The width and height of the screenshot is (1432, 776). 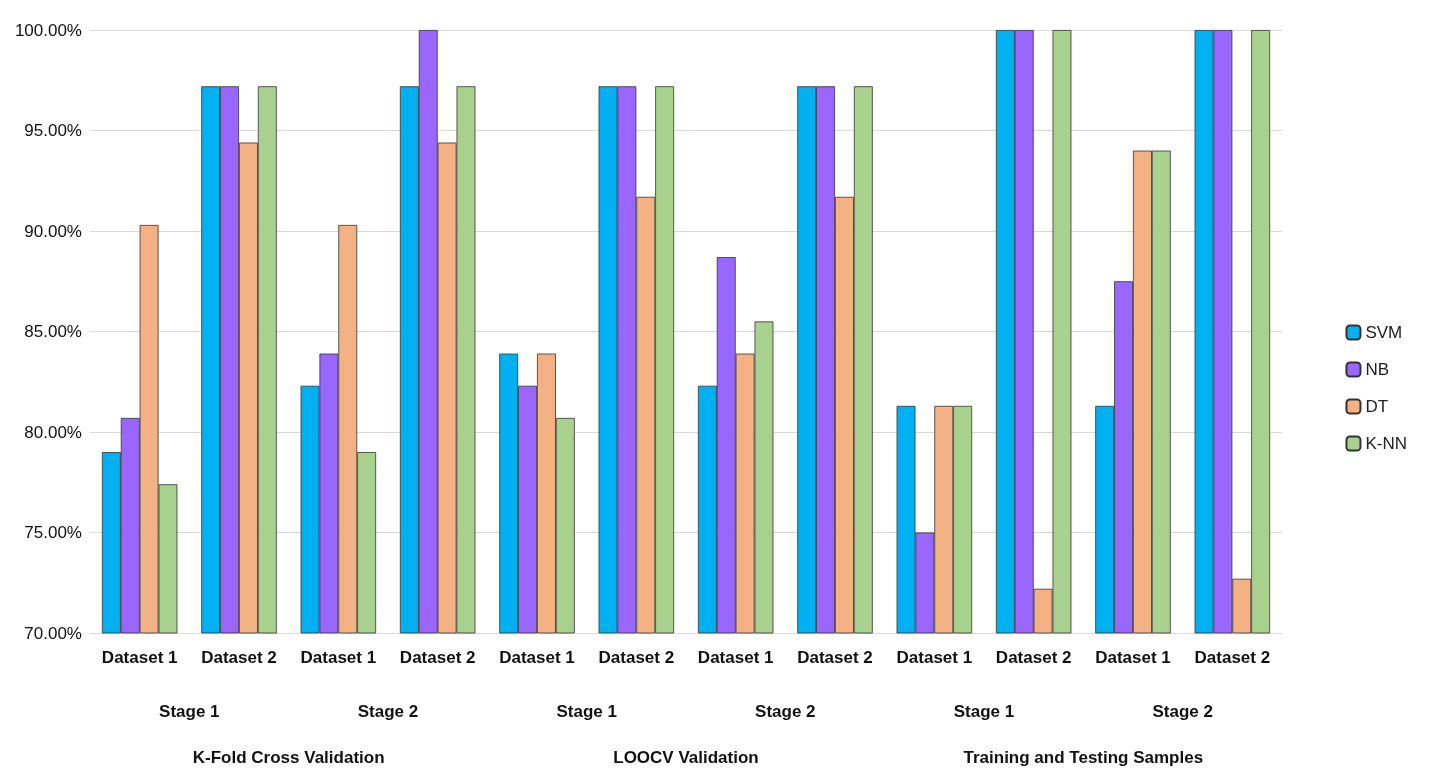 I want to click on y-tick-label: 85.00%, so click(x=53, y=331).